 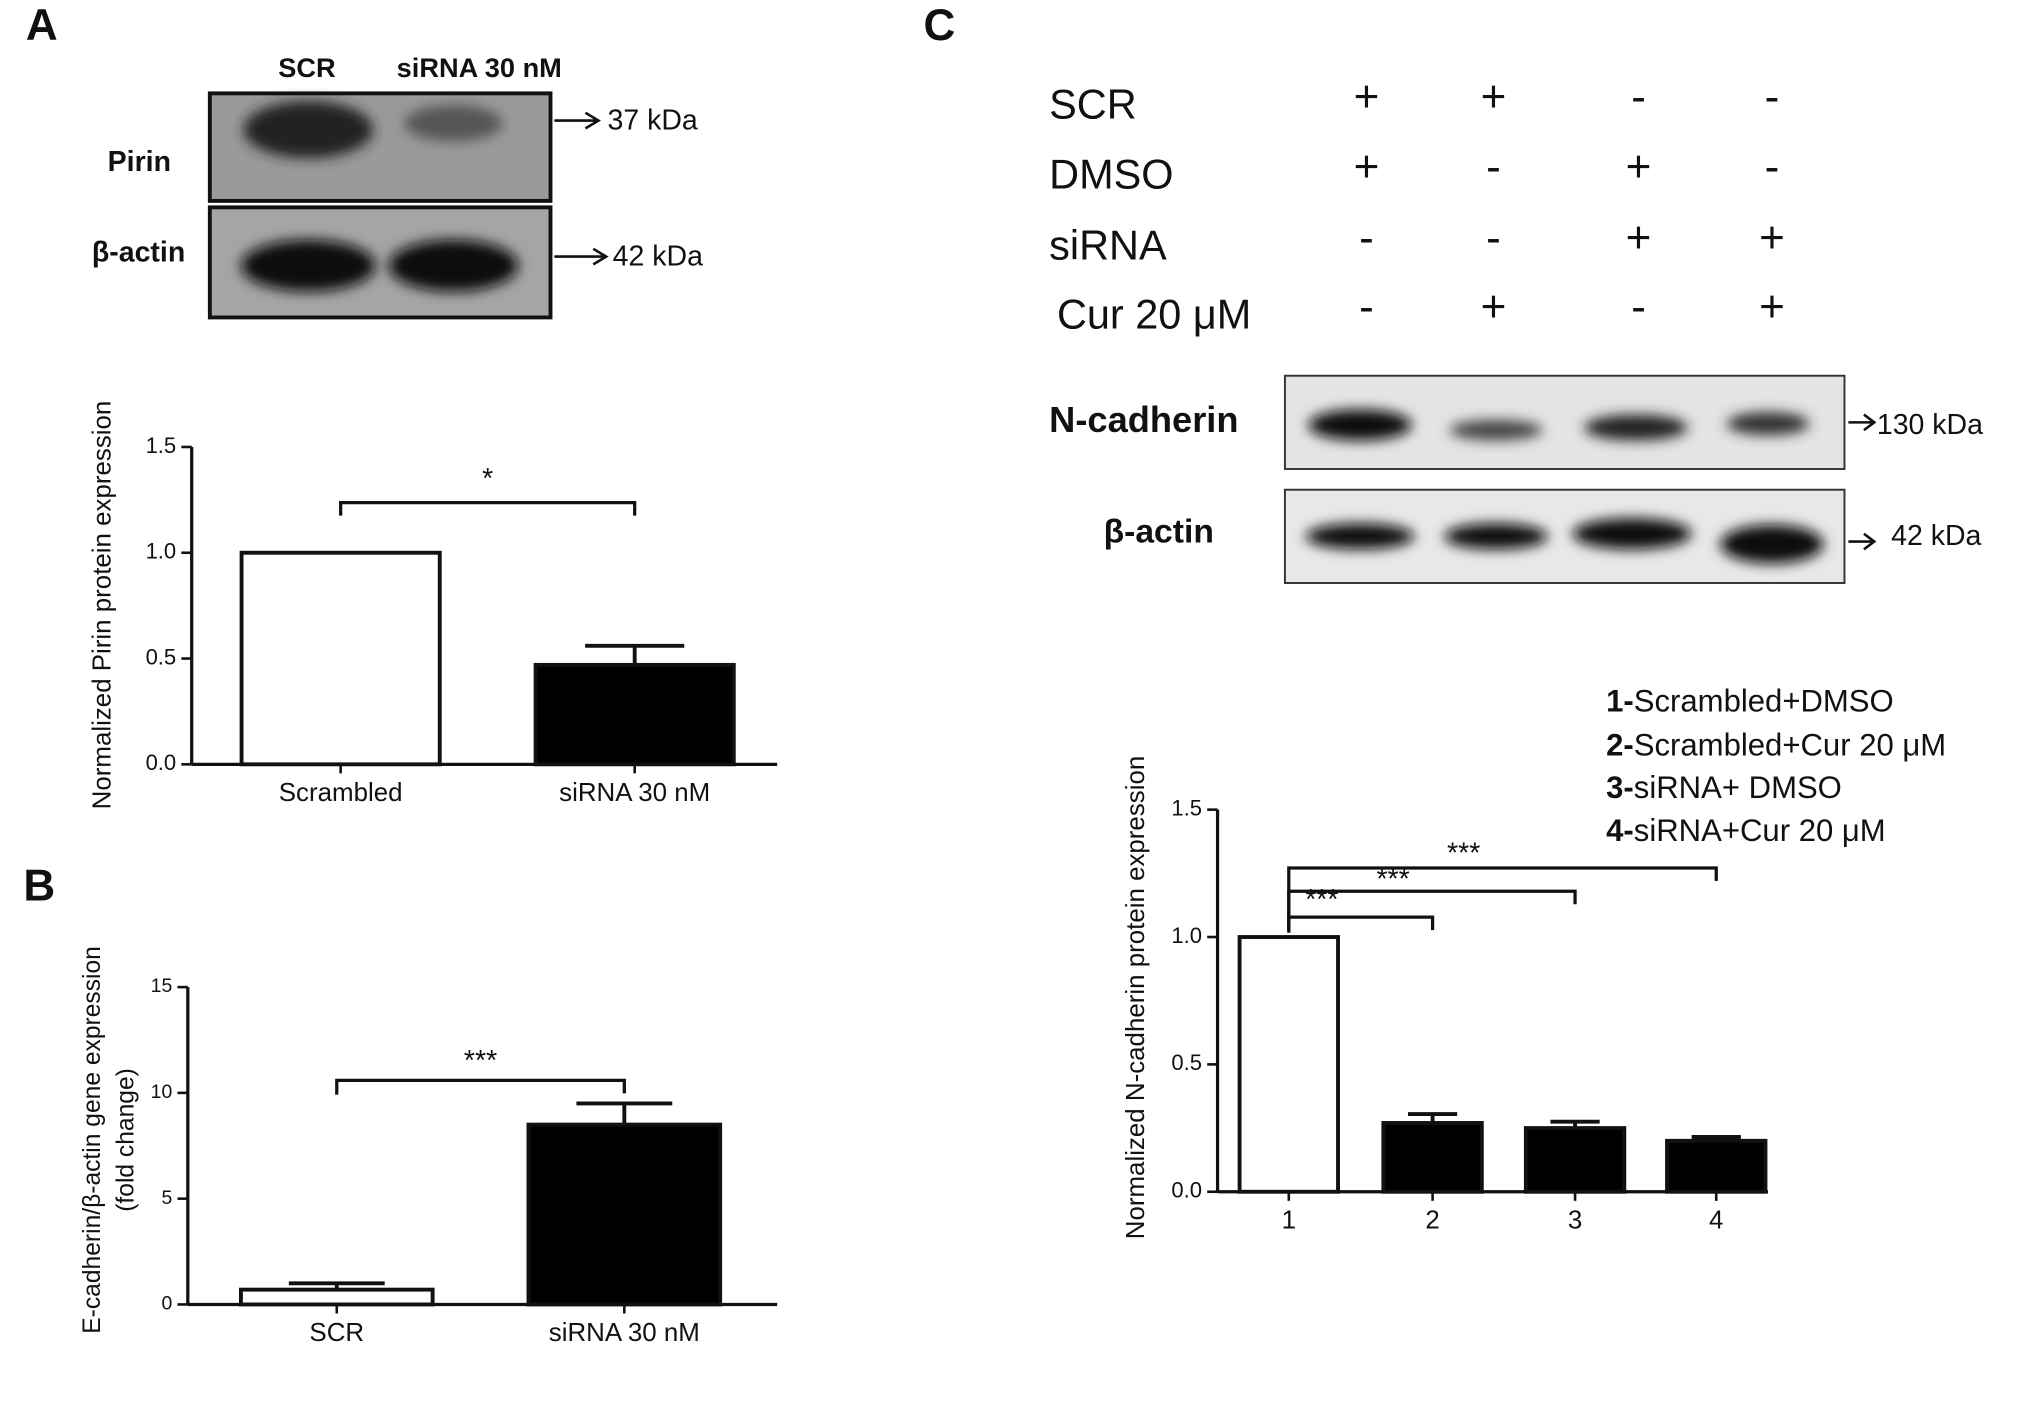 What do you see at coordinates (42, 25) in the screenshot?
I see `panel-label: A` at bounding box center [42, 25].